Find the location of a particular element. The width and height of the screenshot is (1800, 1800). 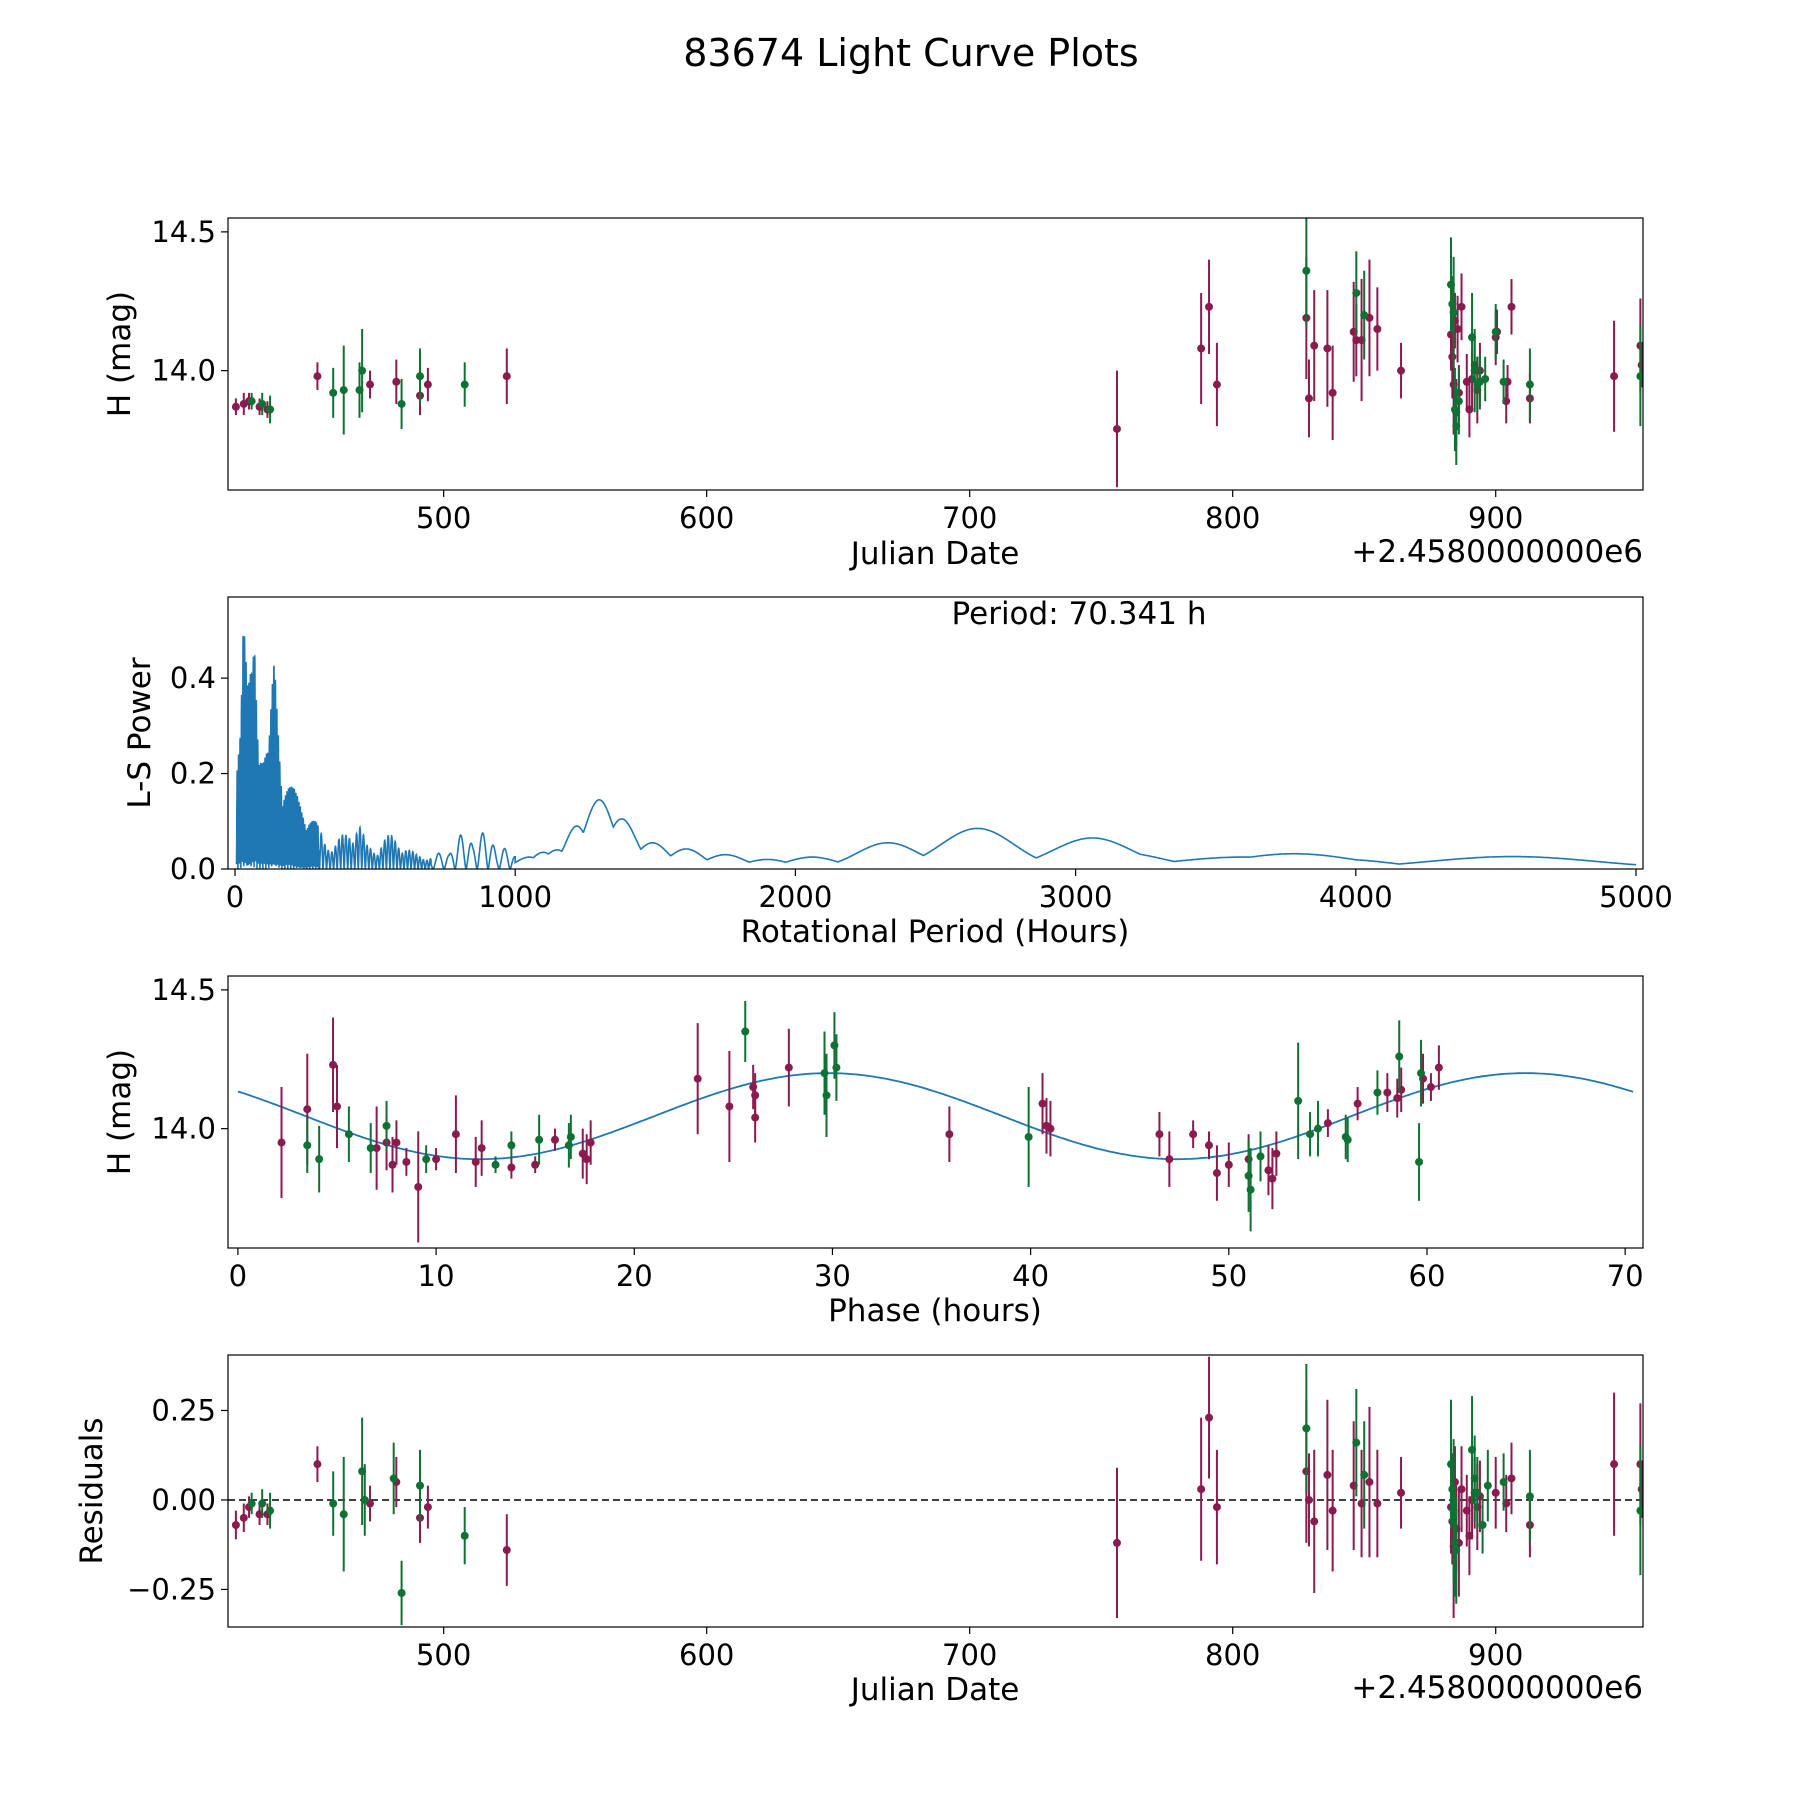

light-curve-marks is located at coordinates (937, 353).